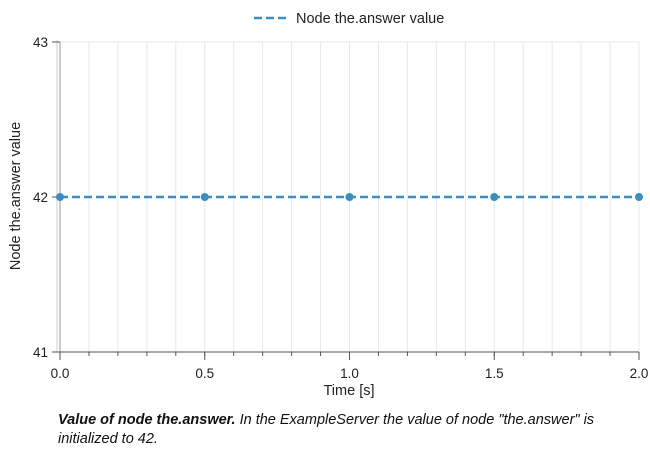 This screenshot has width=650, height=452. I want to click on caption-title: Value of node the.answer., so click(147, 420).